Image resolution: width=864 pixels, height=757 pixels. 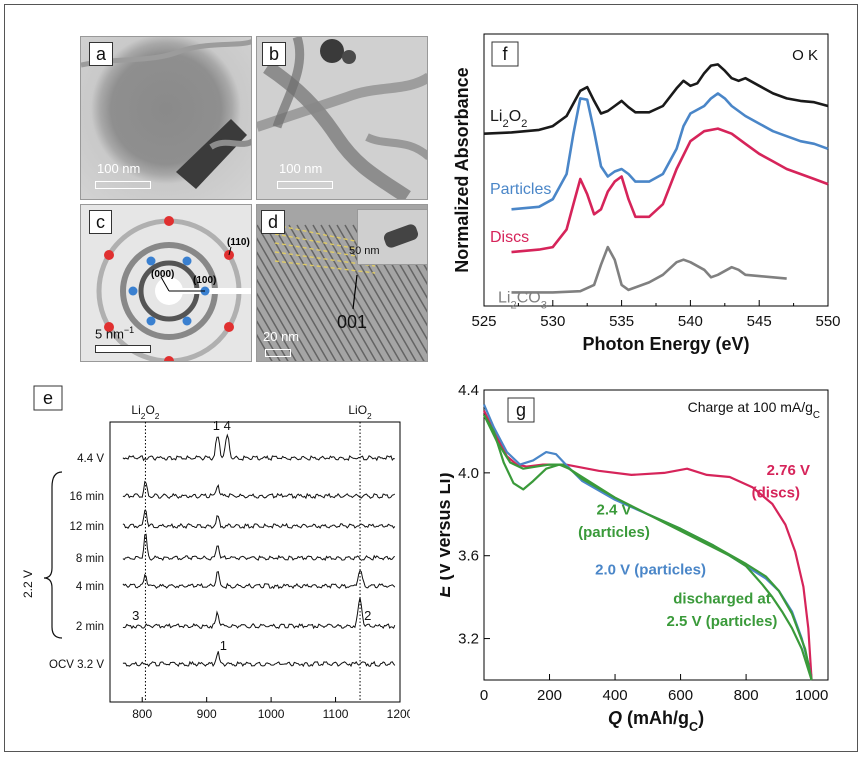 I want to click on x-axis-label: Photon Energy (eV), so click(x=665, y=344).